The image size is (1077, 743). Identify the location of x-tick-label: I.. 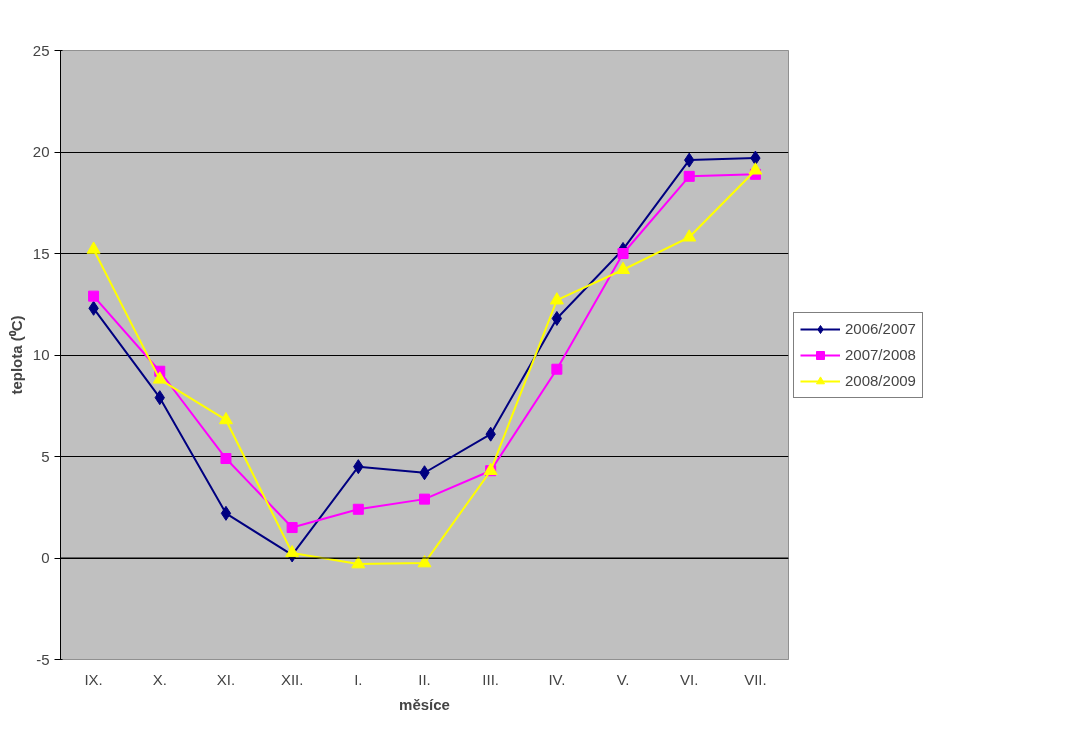
(358, 679).